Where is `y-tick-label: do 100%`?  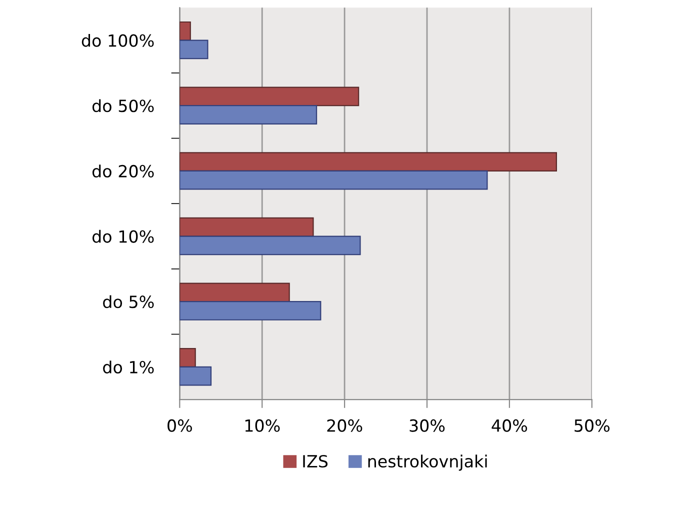
y-tick-label: do 100% is located at coordinates (118, 40).